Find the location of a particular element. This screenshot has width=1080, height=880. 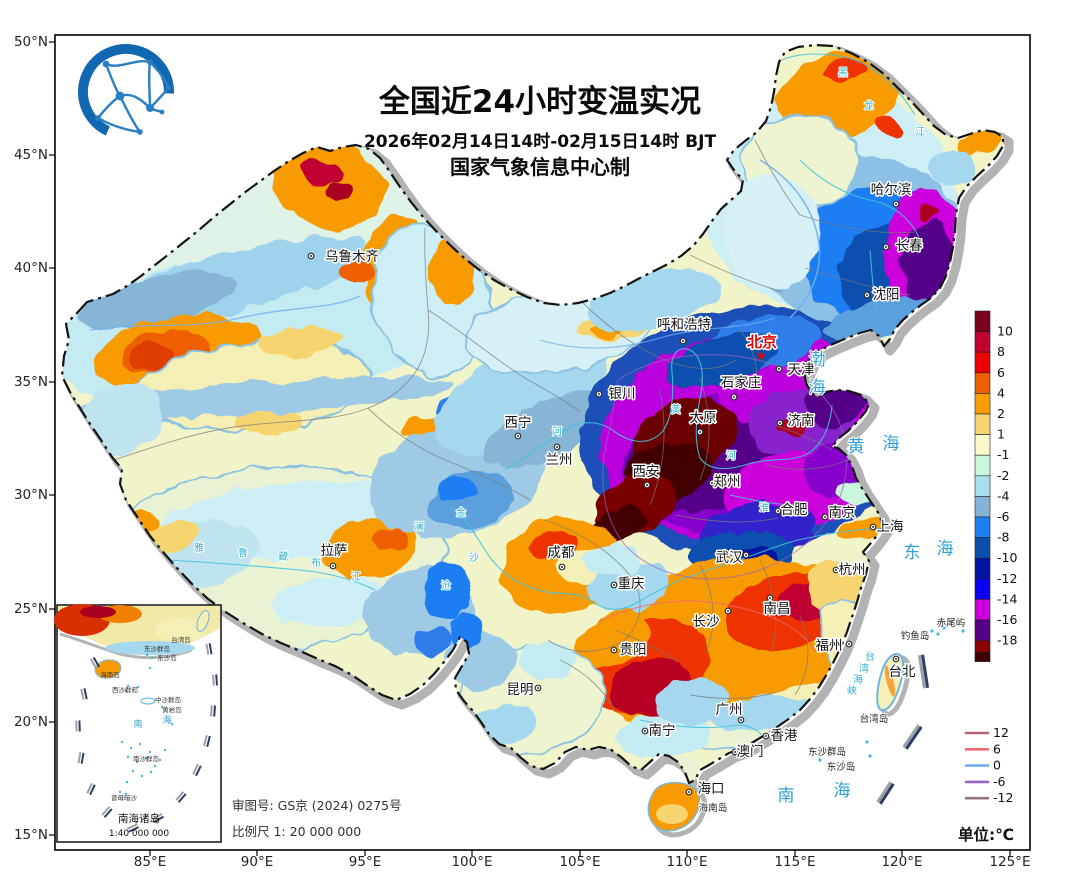

river-label: 河 is located at coordinates (557, 432).